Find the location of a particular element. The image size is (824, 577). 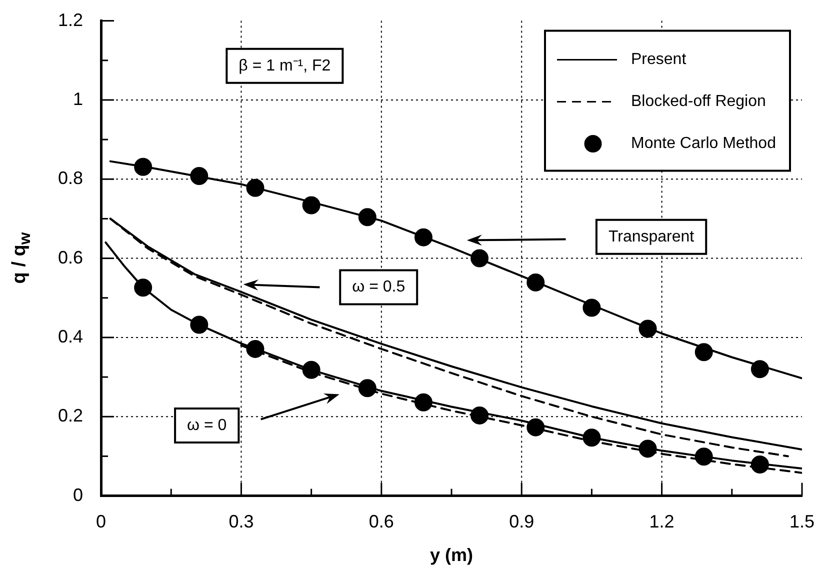

x-tick-label: 0.9 is located at coordinates (521, 522).